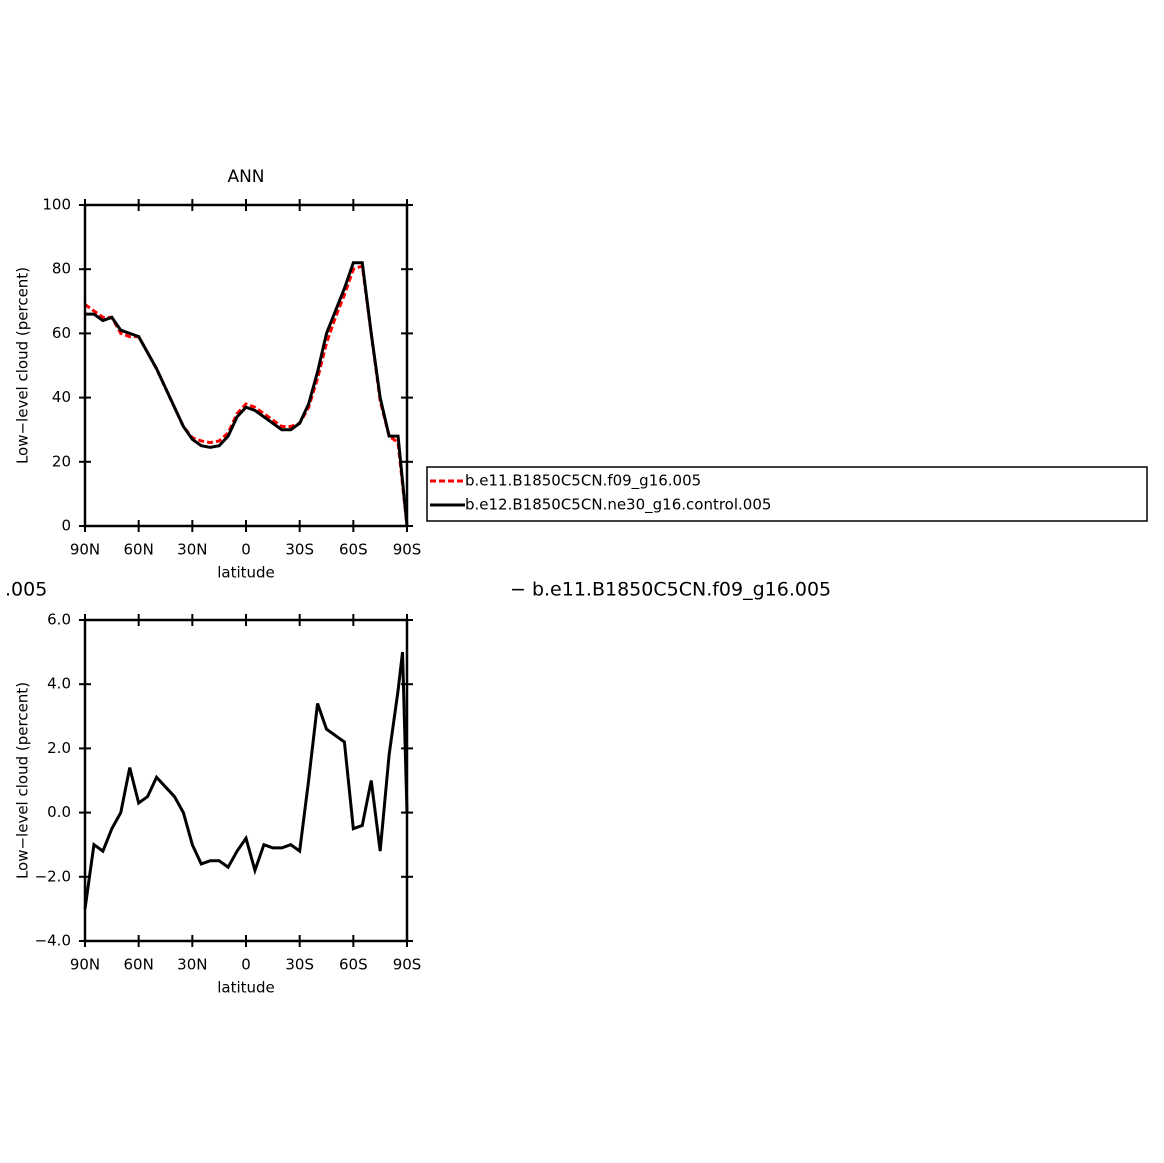  Describe the element at coordinates (26, 590) in the screenshot. I see `annotation: .005` at that location.